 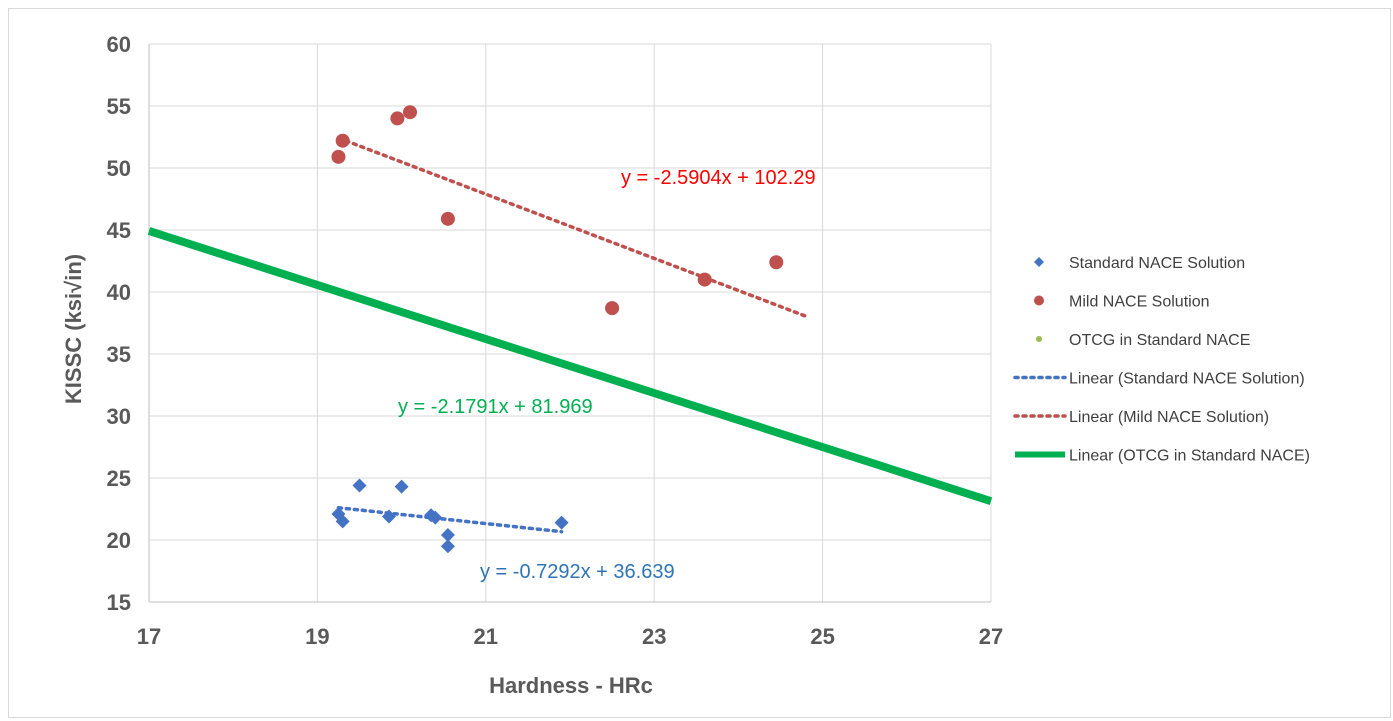 I want to click on legend-item: Standard NACE Solution, so click(x=1139, y=263).